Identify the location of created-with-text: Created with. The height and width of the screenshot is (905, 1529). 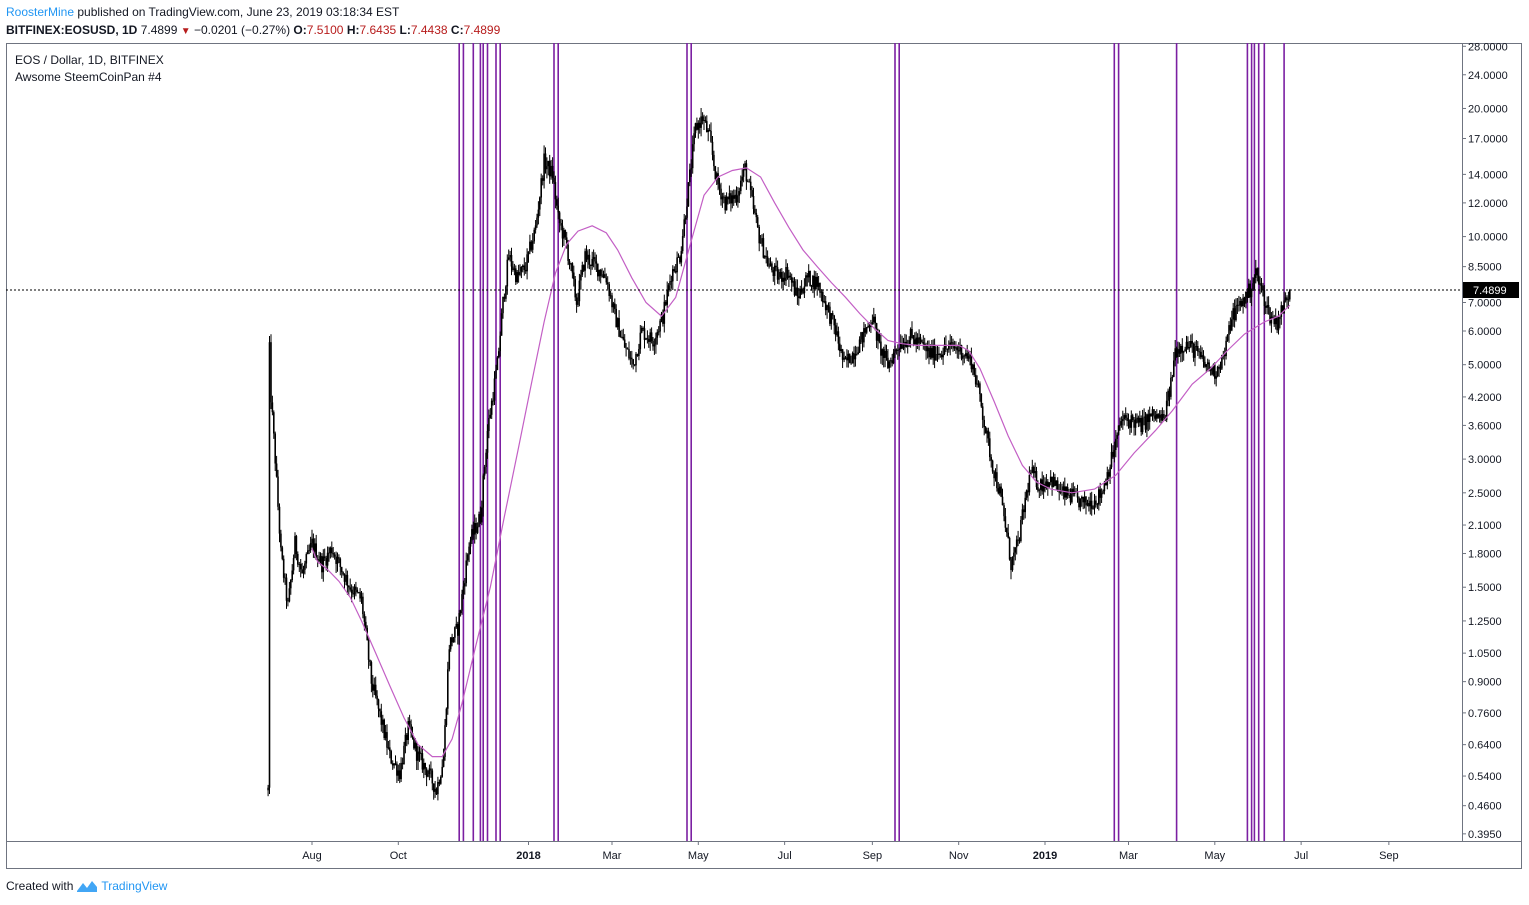
(40, 886).